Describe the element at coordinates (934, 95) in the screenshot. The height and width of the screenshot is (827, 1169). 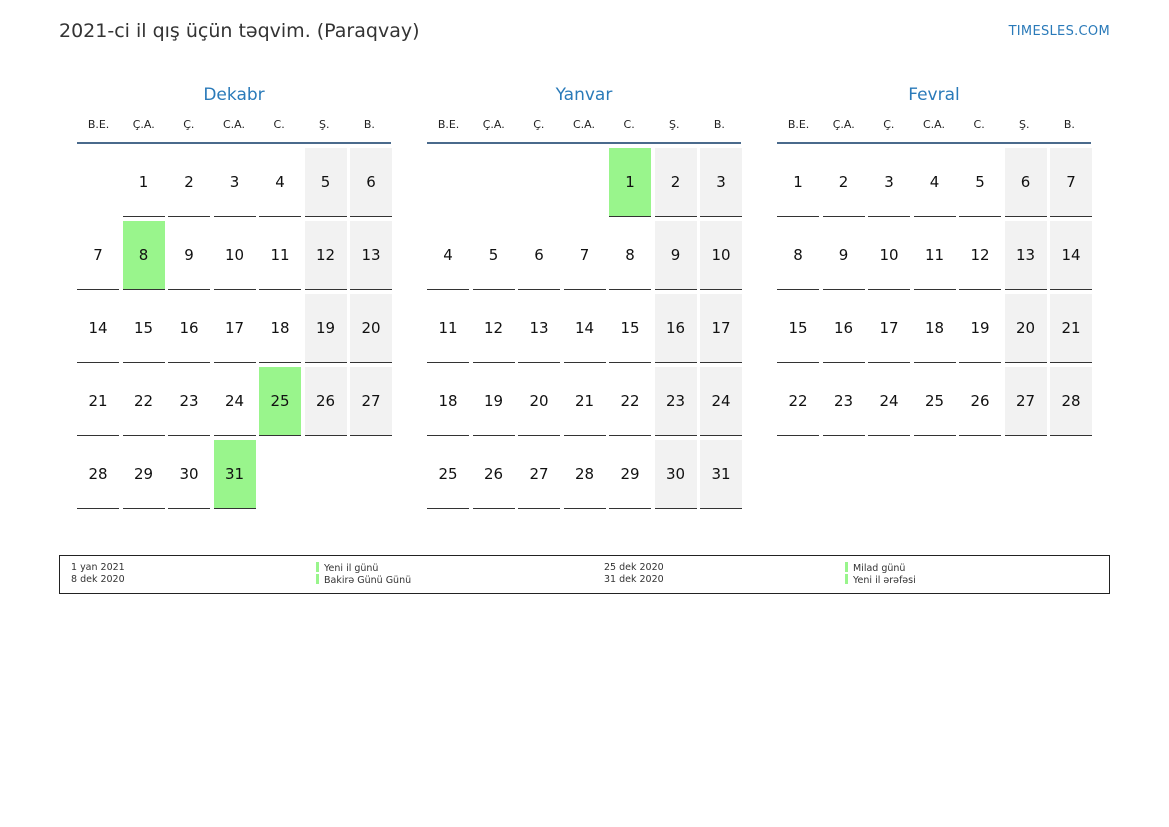
I see `month-name: Fevral` at that location.